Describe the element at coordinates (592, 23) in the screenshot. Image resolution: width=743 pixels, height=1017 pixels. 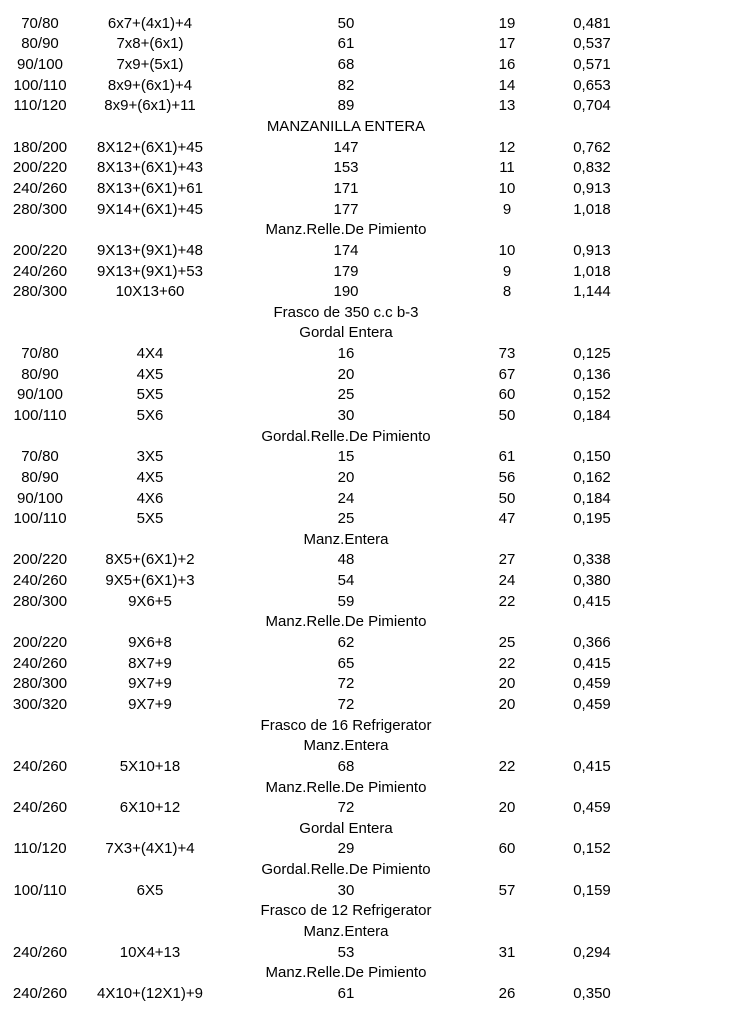
I see `table-cell: 0,481` at that location.